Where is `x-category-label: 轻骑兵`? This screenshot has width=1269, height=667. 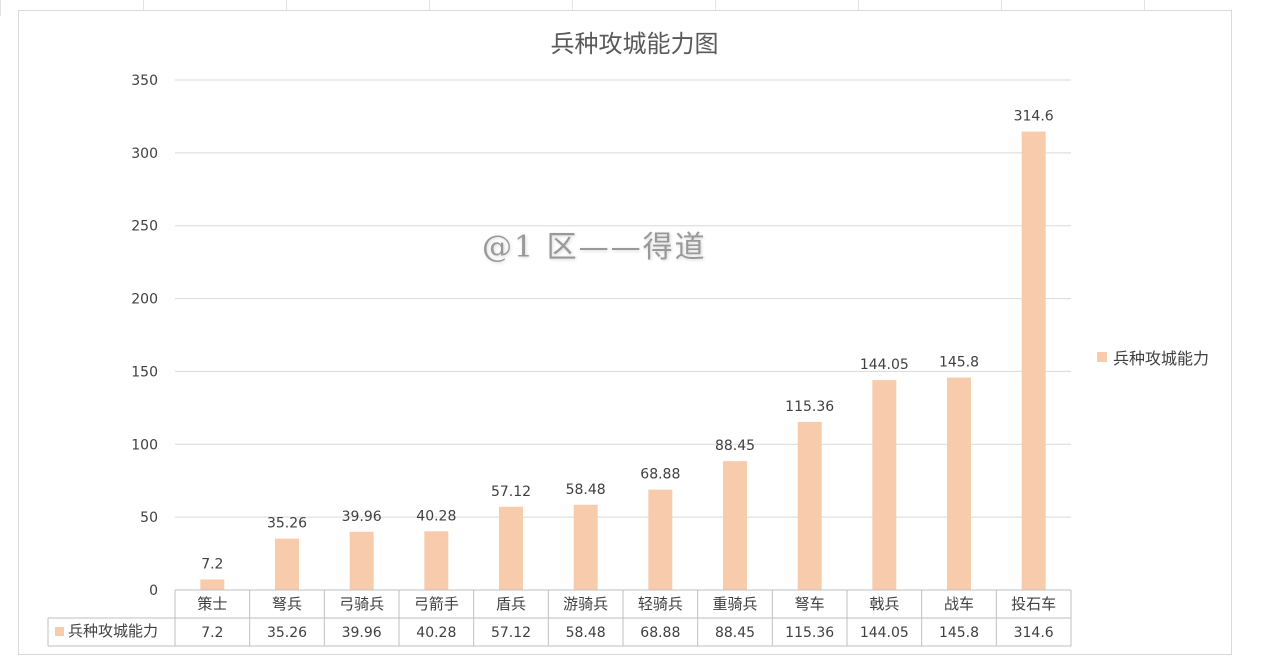
x-category-label: 轻骑兵 is located at coordinates (660, 604).